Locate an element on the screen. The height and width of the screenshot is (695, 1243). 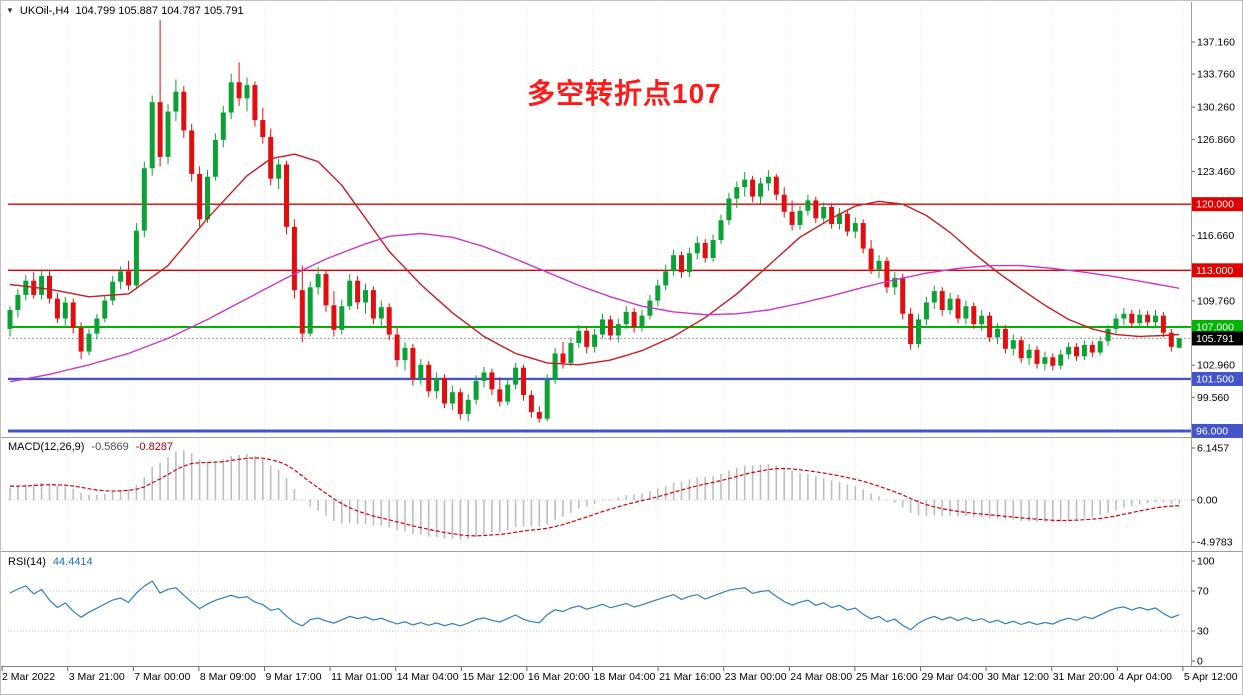
svg-text: 0.00 is located at coordinates (1207, 501).